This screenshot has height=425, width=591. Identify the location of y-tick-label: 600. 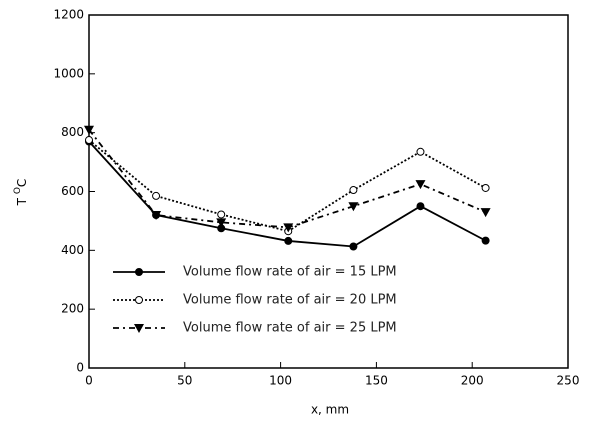
(72, 191).